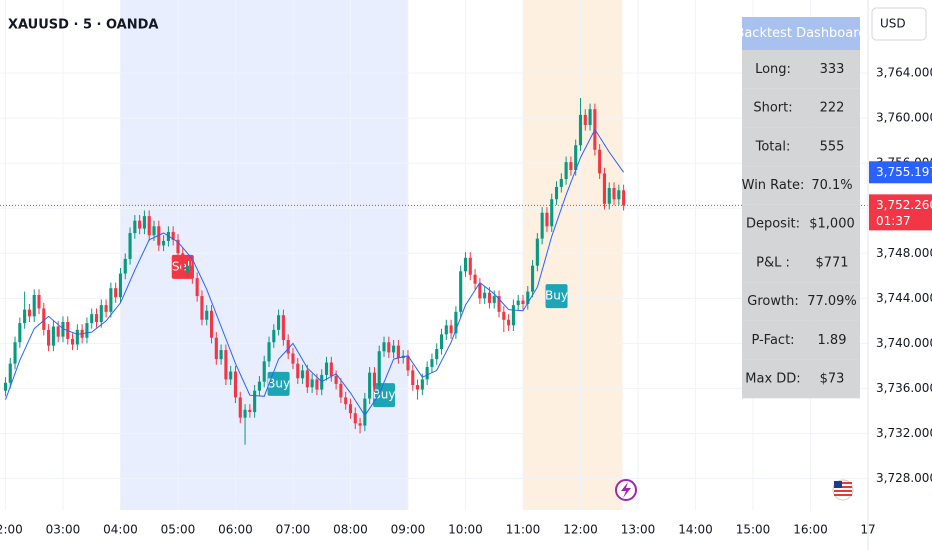  Describe the element at coordinates (832, 340) in the screenshot. I see `dashboard-value: 1.89` at that location.